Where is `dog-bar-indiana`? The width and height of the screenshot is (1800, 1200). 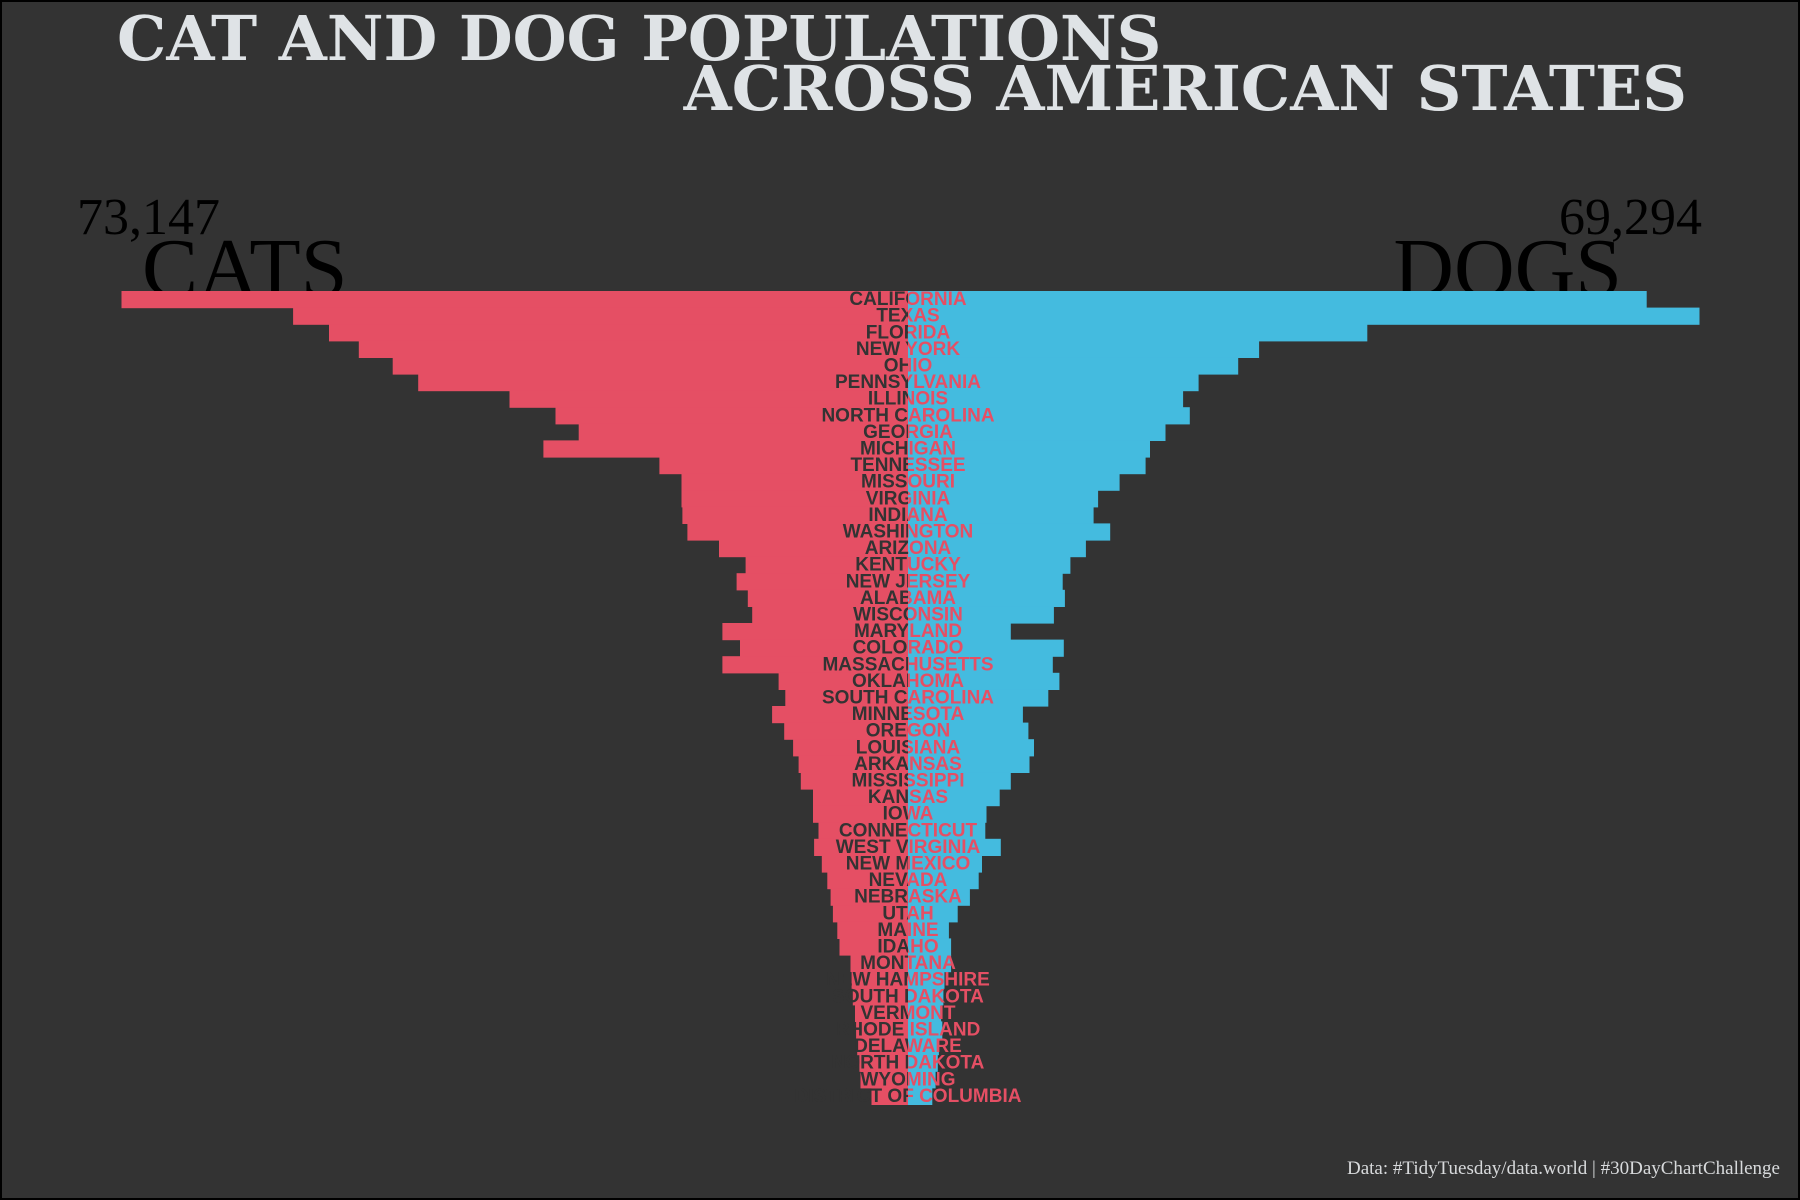
dog-bar-indiana is located at coordinates (1001, 515).